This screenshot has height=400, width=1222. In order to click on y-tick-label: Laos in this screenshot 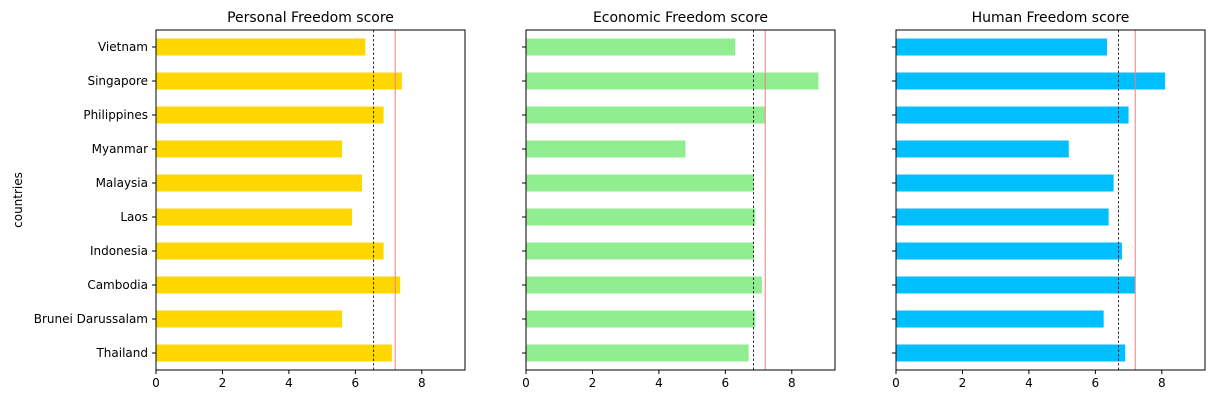, I will do `click(134, 217)`.